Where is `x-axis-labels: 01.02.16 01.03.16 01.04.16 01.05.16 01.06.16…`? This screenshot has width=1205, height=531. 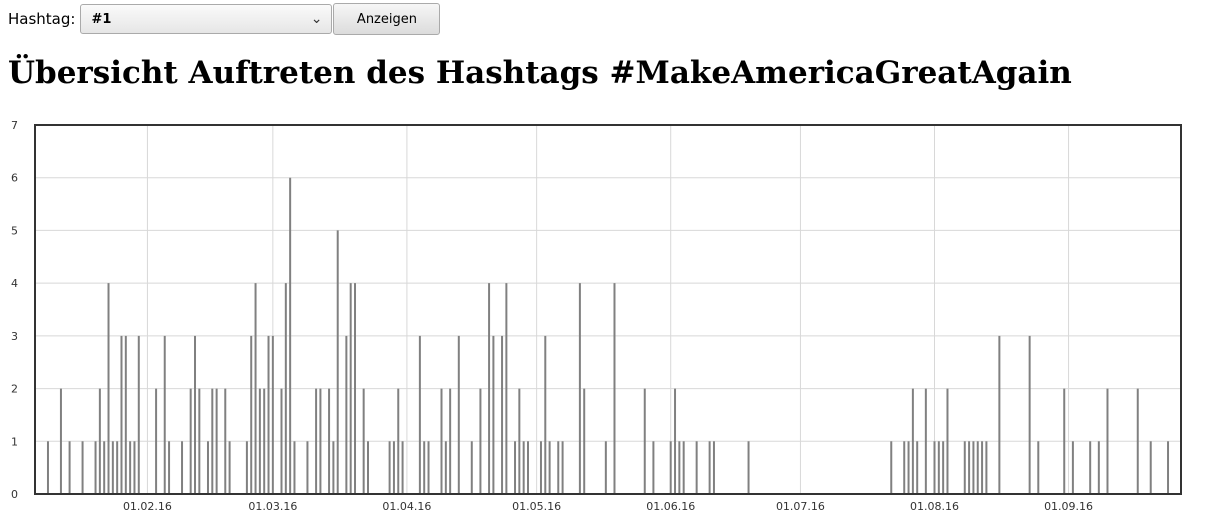
x-axis-labels: 01.02.16 01.03.16 01.04.16 01.05.16 01.06.16… is located at coordinates (608, 506).